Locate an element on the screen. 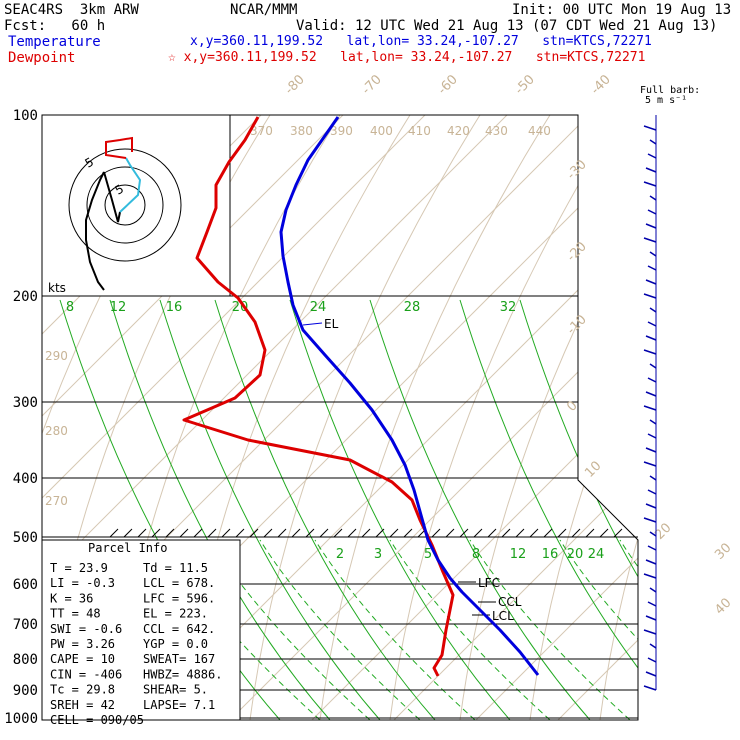 This screenshot has width=740, height=740. parcel-info-right: Td = 11.5 is located at coordinates (175, 568).